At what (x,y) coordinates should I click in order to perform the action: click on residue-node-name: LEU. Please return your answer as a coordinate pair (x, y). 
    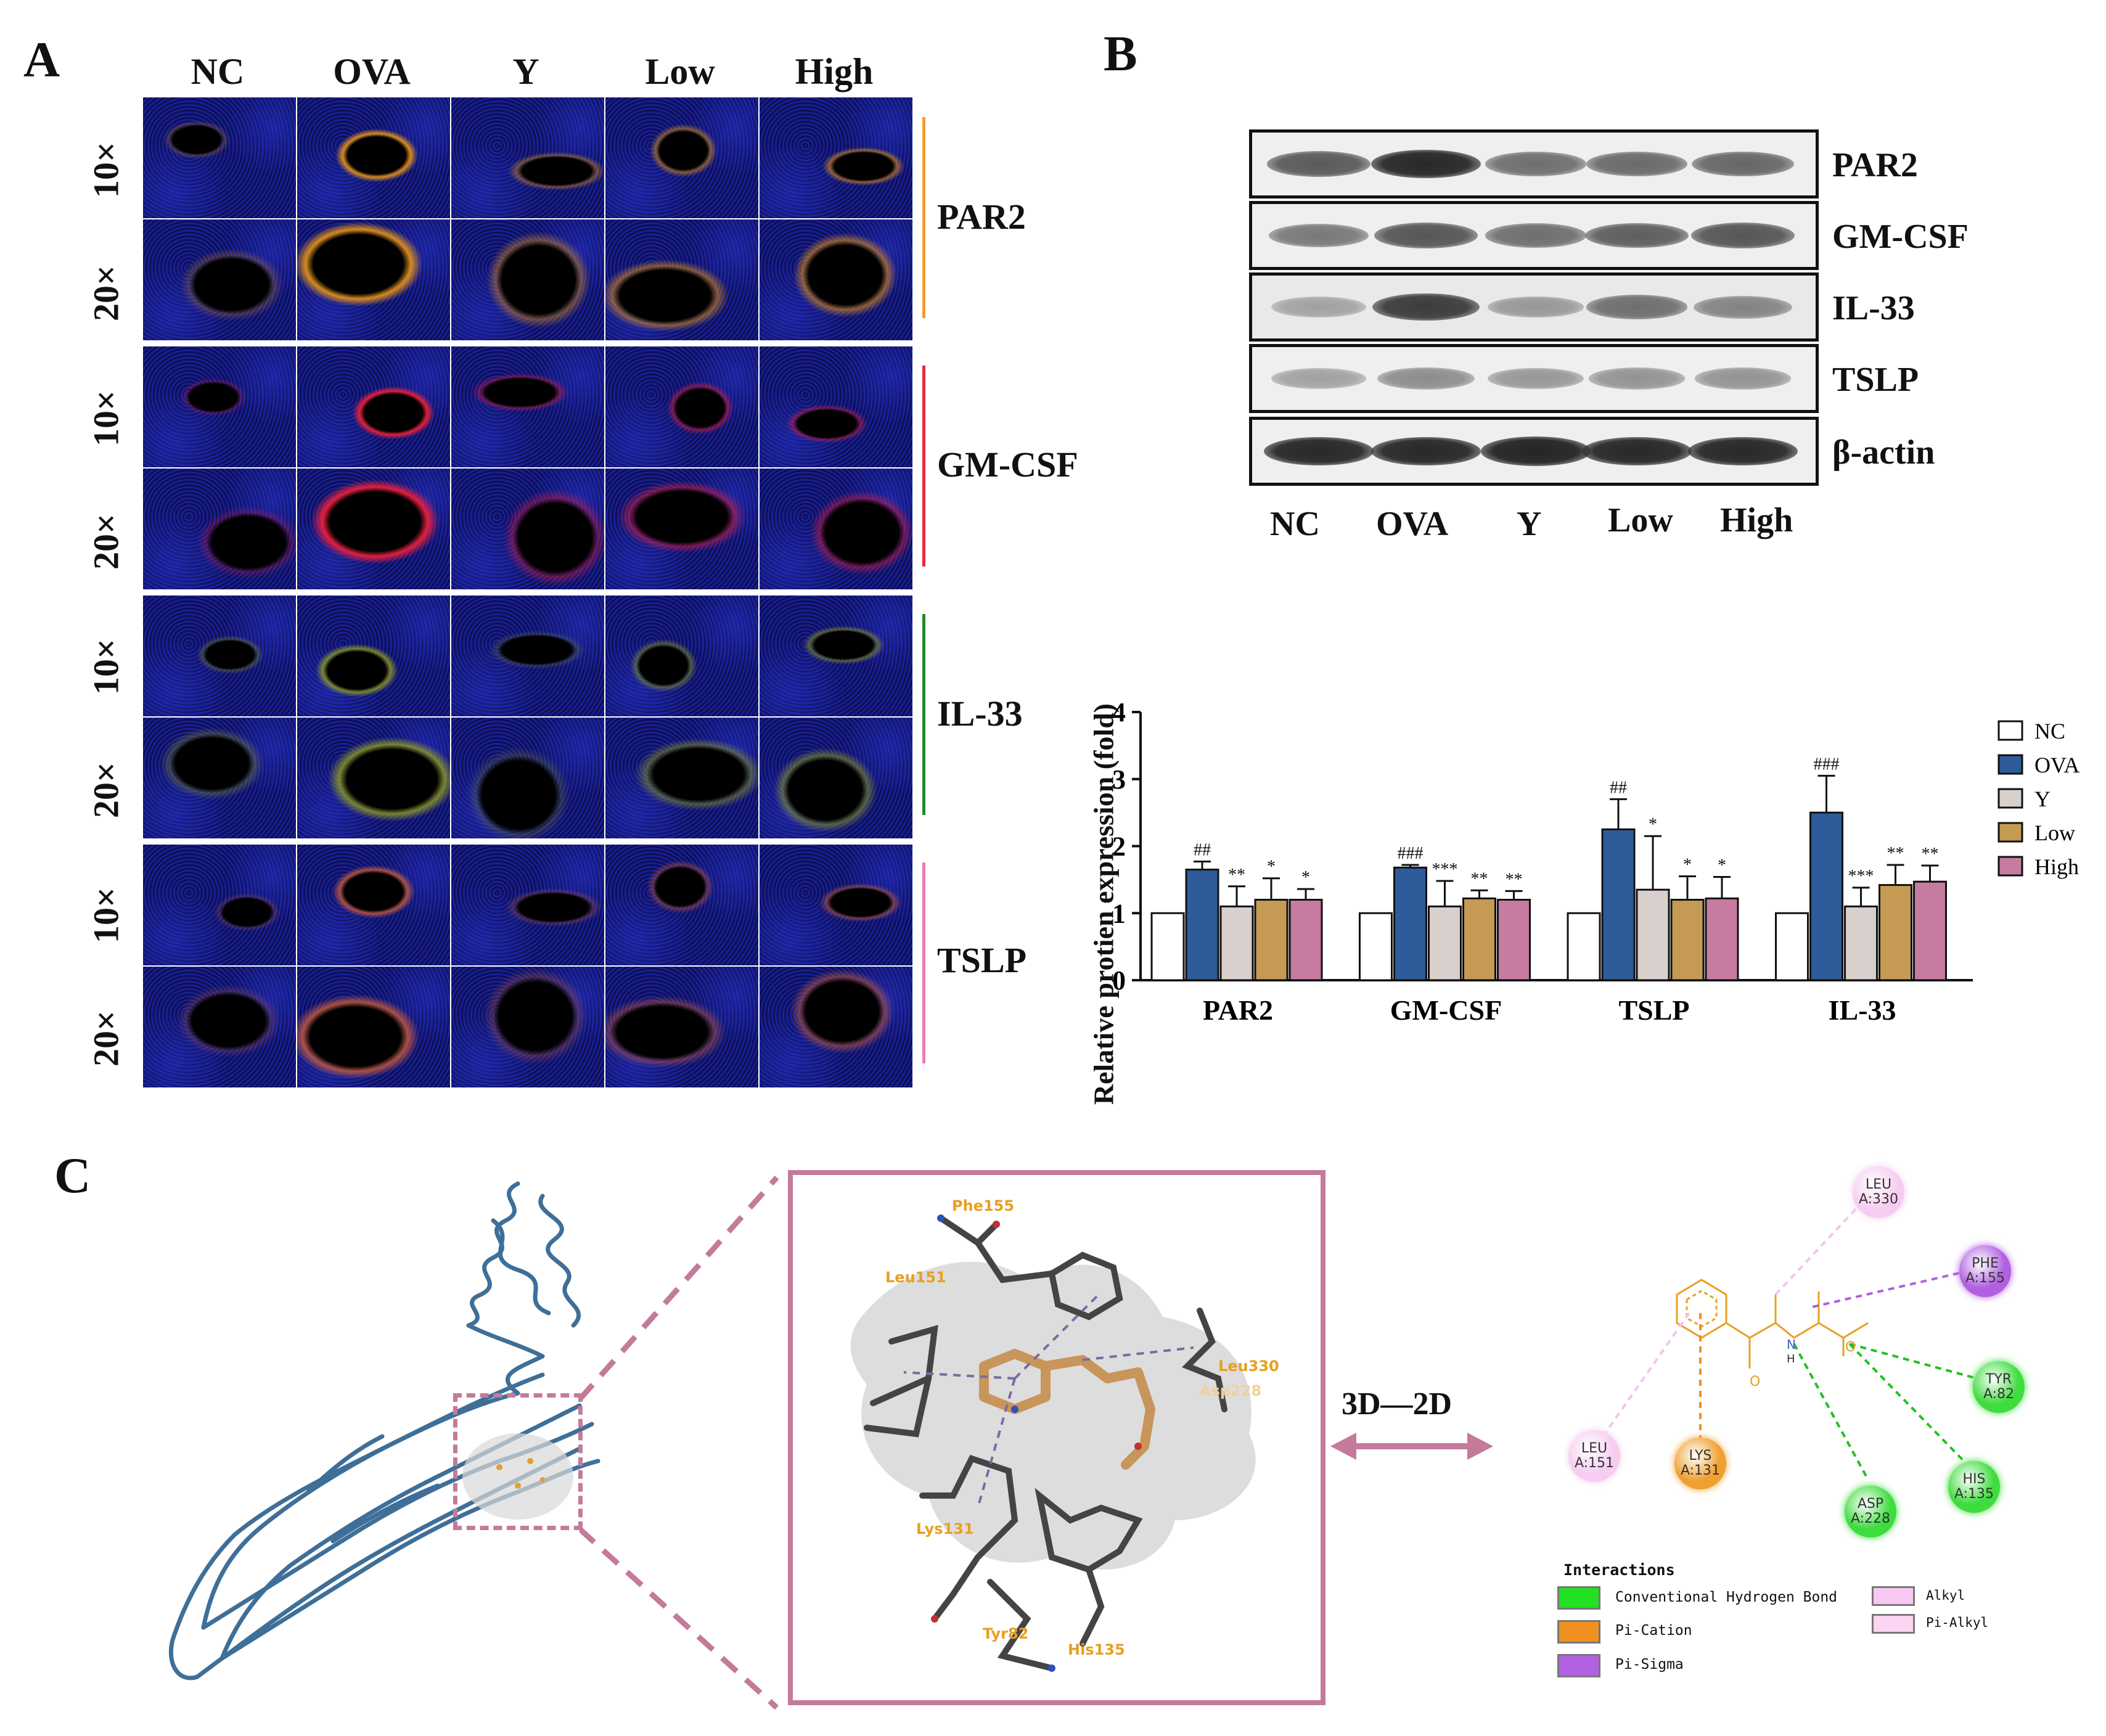
    Looking at the image, I should click on (1878, 1184).